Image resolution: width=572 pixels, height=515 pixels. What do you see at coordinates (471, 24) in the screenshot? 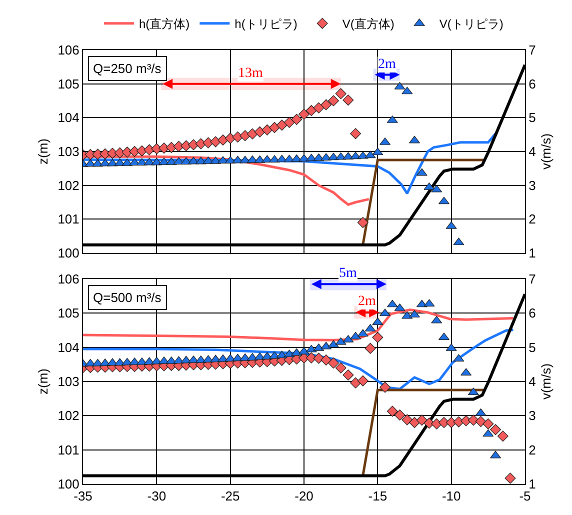
I see `legend-label: V(トリピラ)` at bounding box center [471, 24].